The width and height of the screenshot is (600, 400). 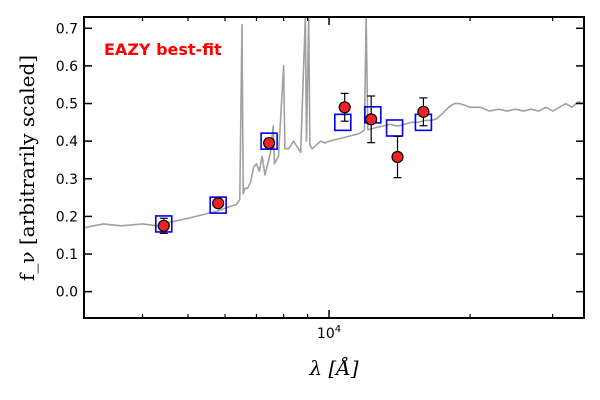 What do you see at coordinates (67, 255) in the screenshot?
I see `y-tick-label-1: 0.1` at bounding box center [67, 255].